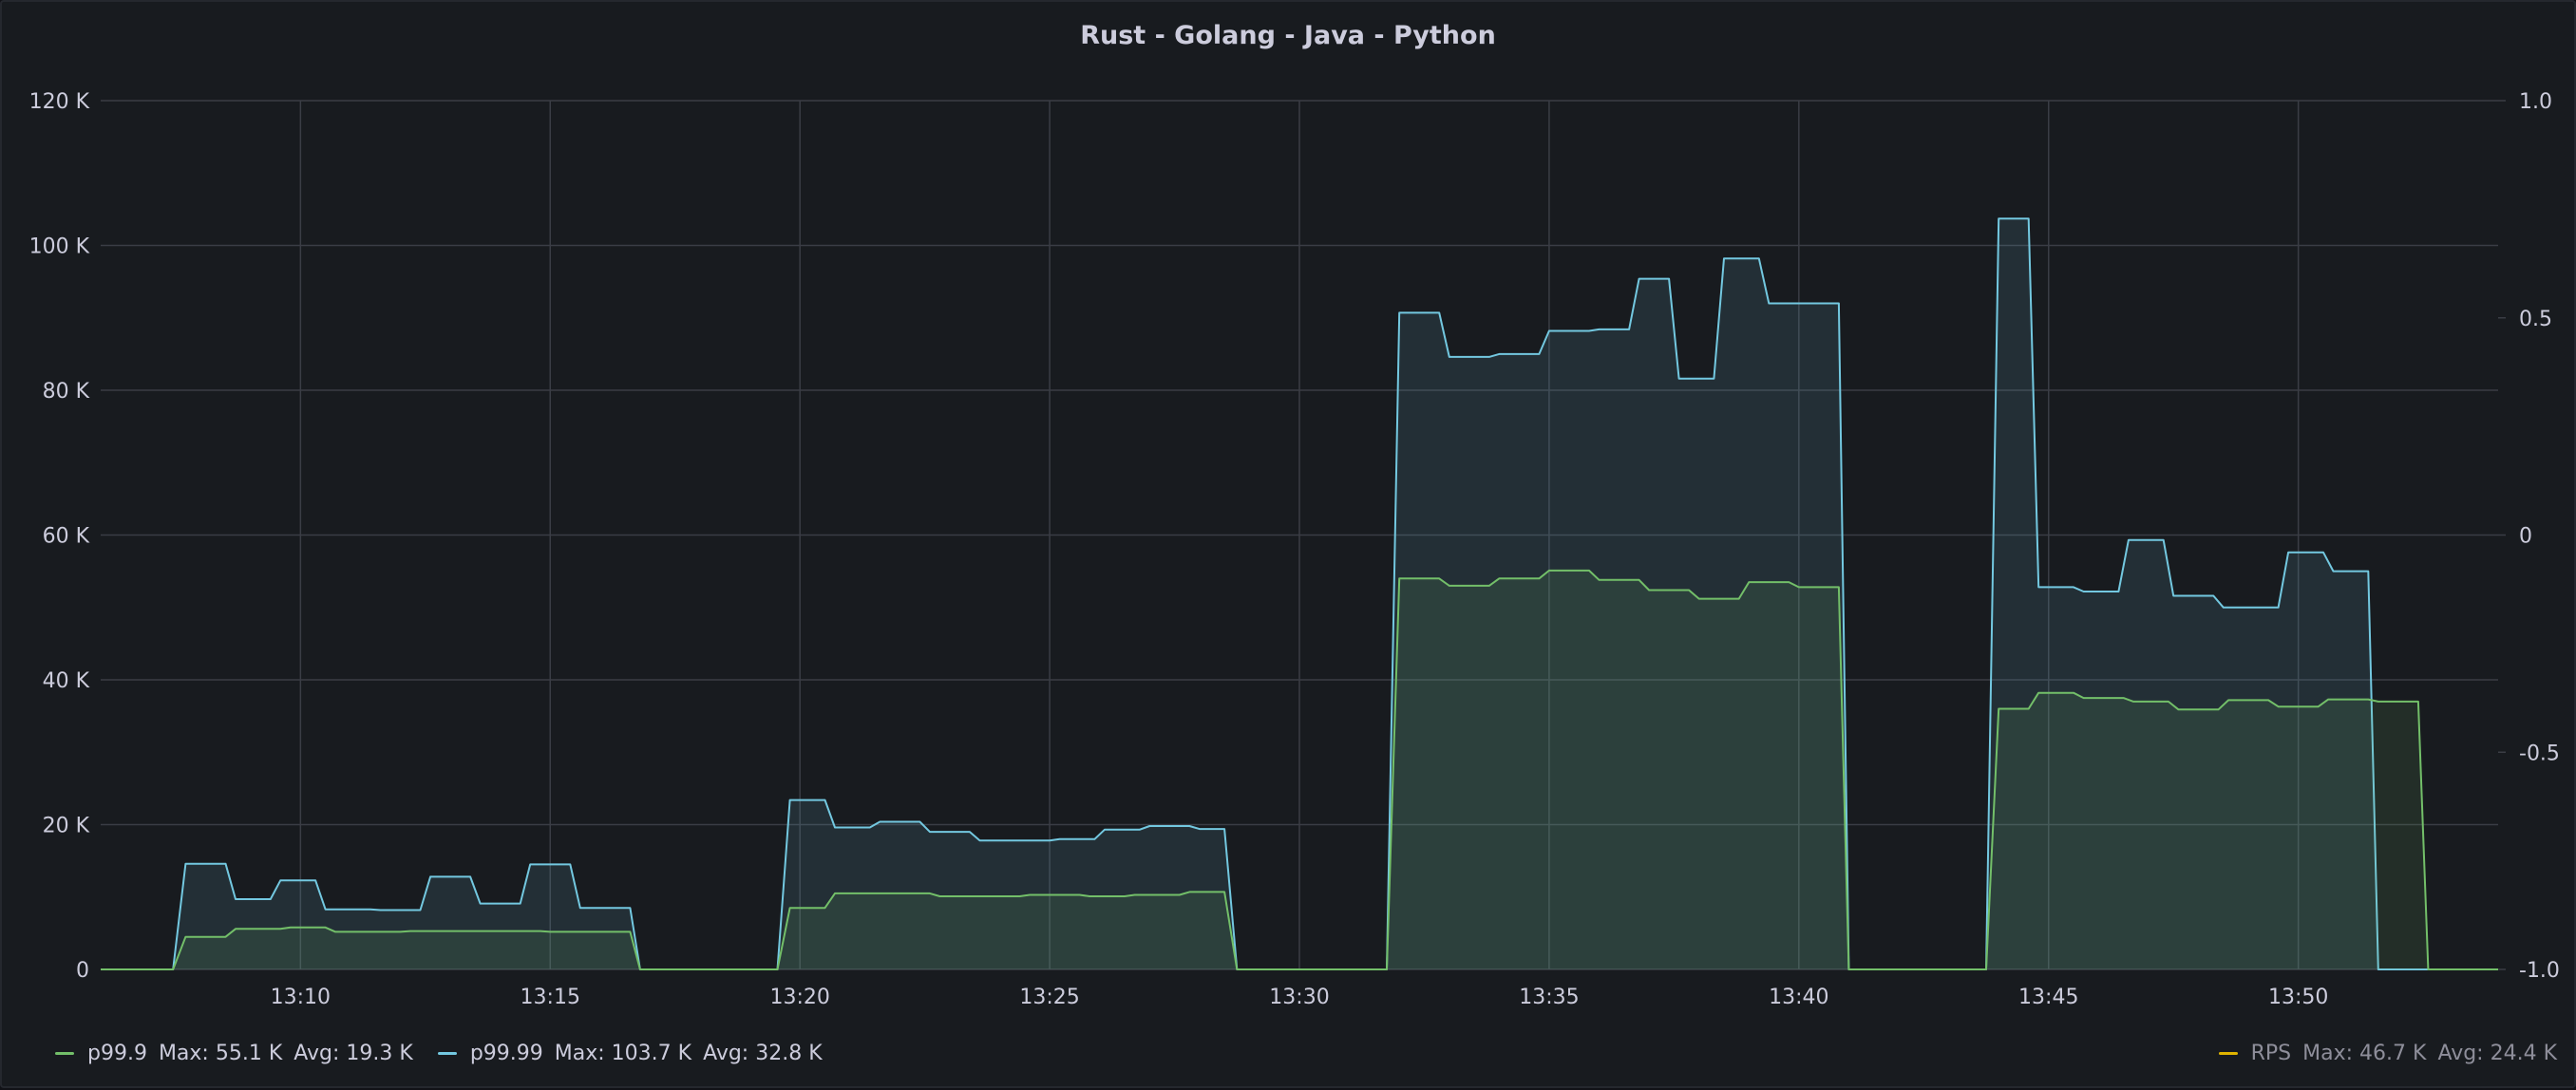 The height and width of the screenshot is (1090, 2576). What do you see at coordinates (66, 537) in the screenshot?
I see `y-left-tick-label: 60 K` at bounding box center [66, 537].